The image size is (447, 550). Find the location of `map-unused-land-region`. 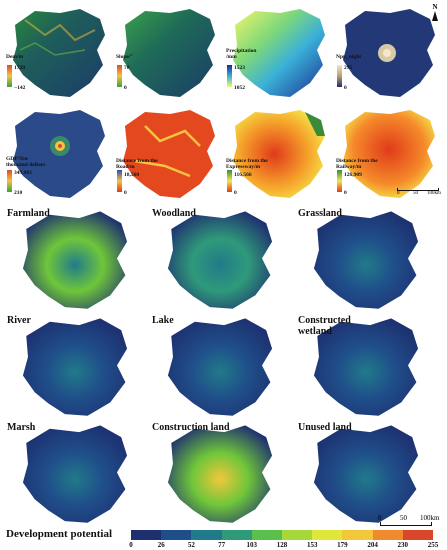

map-unused-land-region is located at coordinates (366, 474).